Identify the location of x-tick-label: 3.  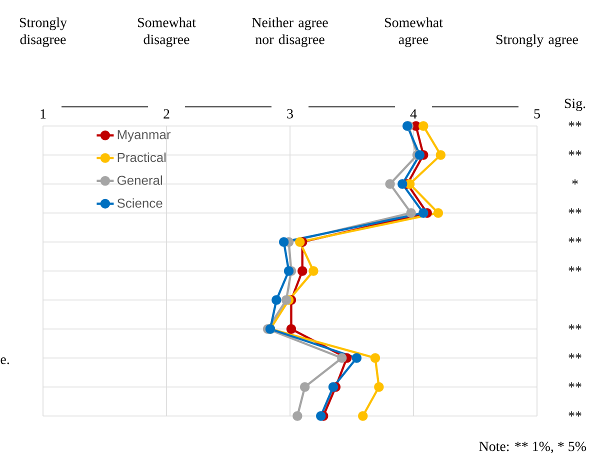
(290, 113).